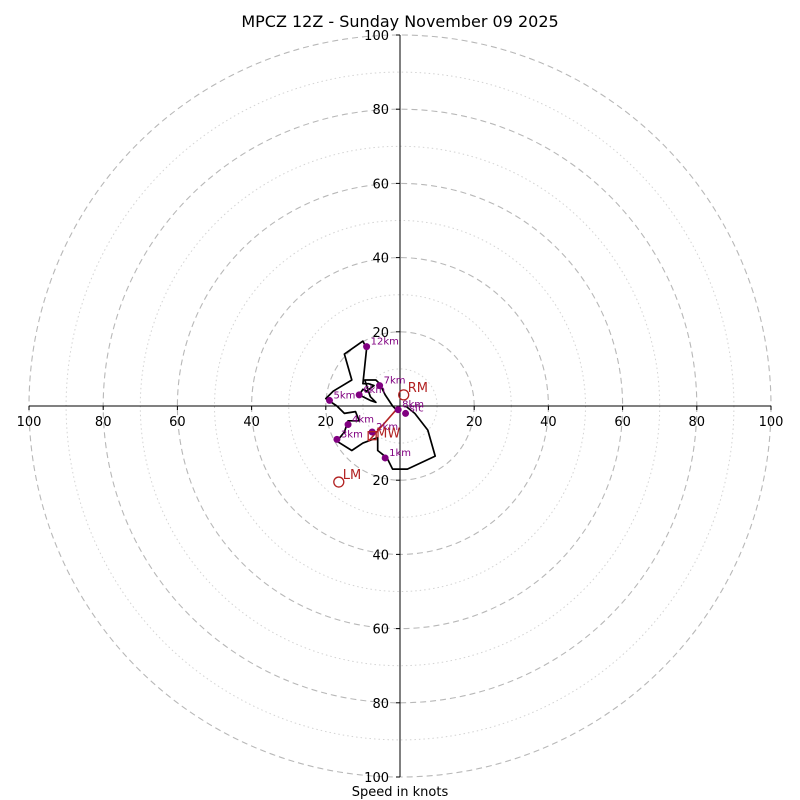 This screenshot has width=800, height=800. What do you see at coordinates (367, 347) in the screenshot?
I see `height-point-12km` at bounding box center [367, 347].